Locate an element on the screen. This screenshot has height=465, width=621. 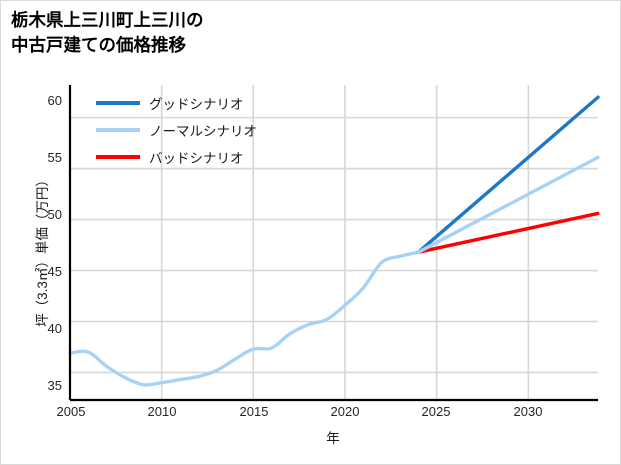
chart-title: 栃木県上三川町上三川の 中古戸建ての価格推移 is located at coordinates (107, 32).